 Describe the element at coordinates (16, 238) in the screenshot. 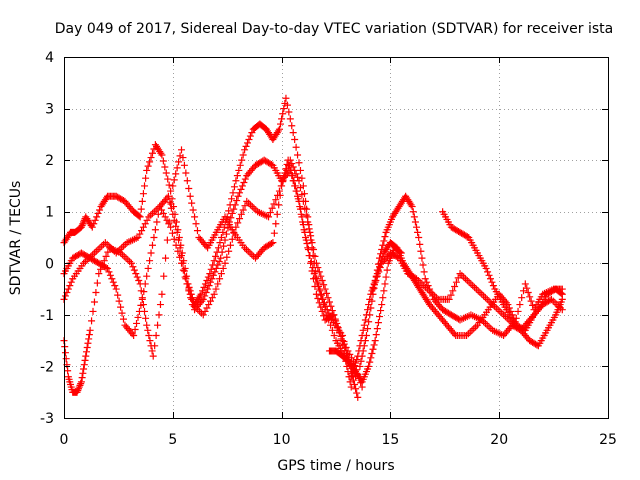

I see `y-axis-label: SDTVAR / TECUs` at that location.